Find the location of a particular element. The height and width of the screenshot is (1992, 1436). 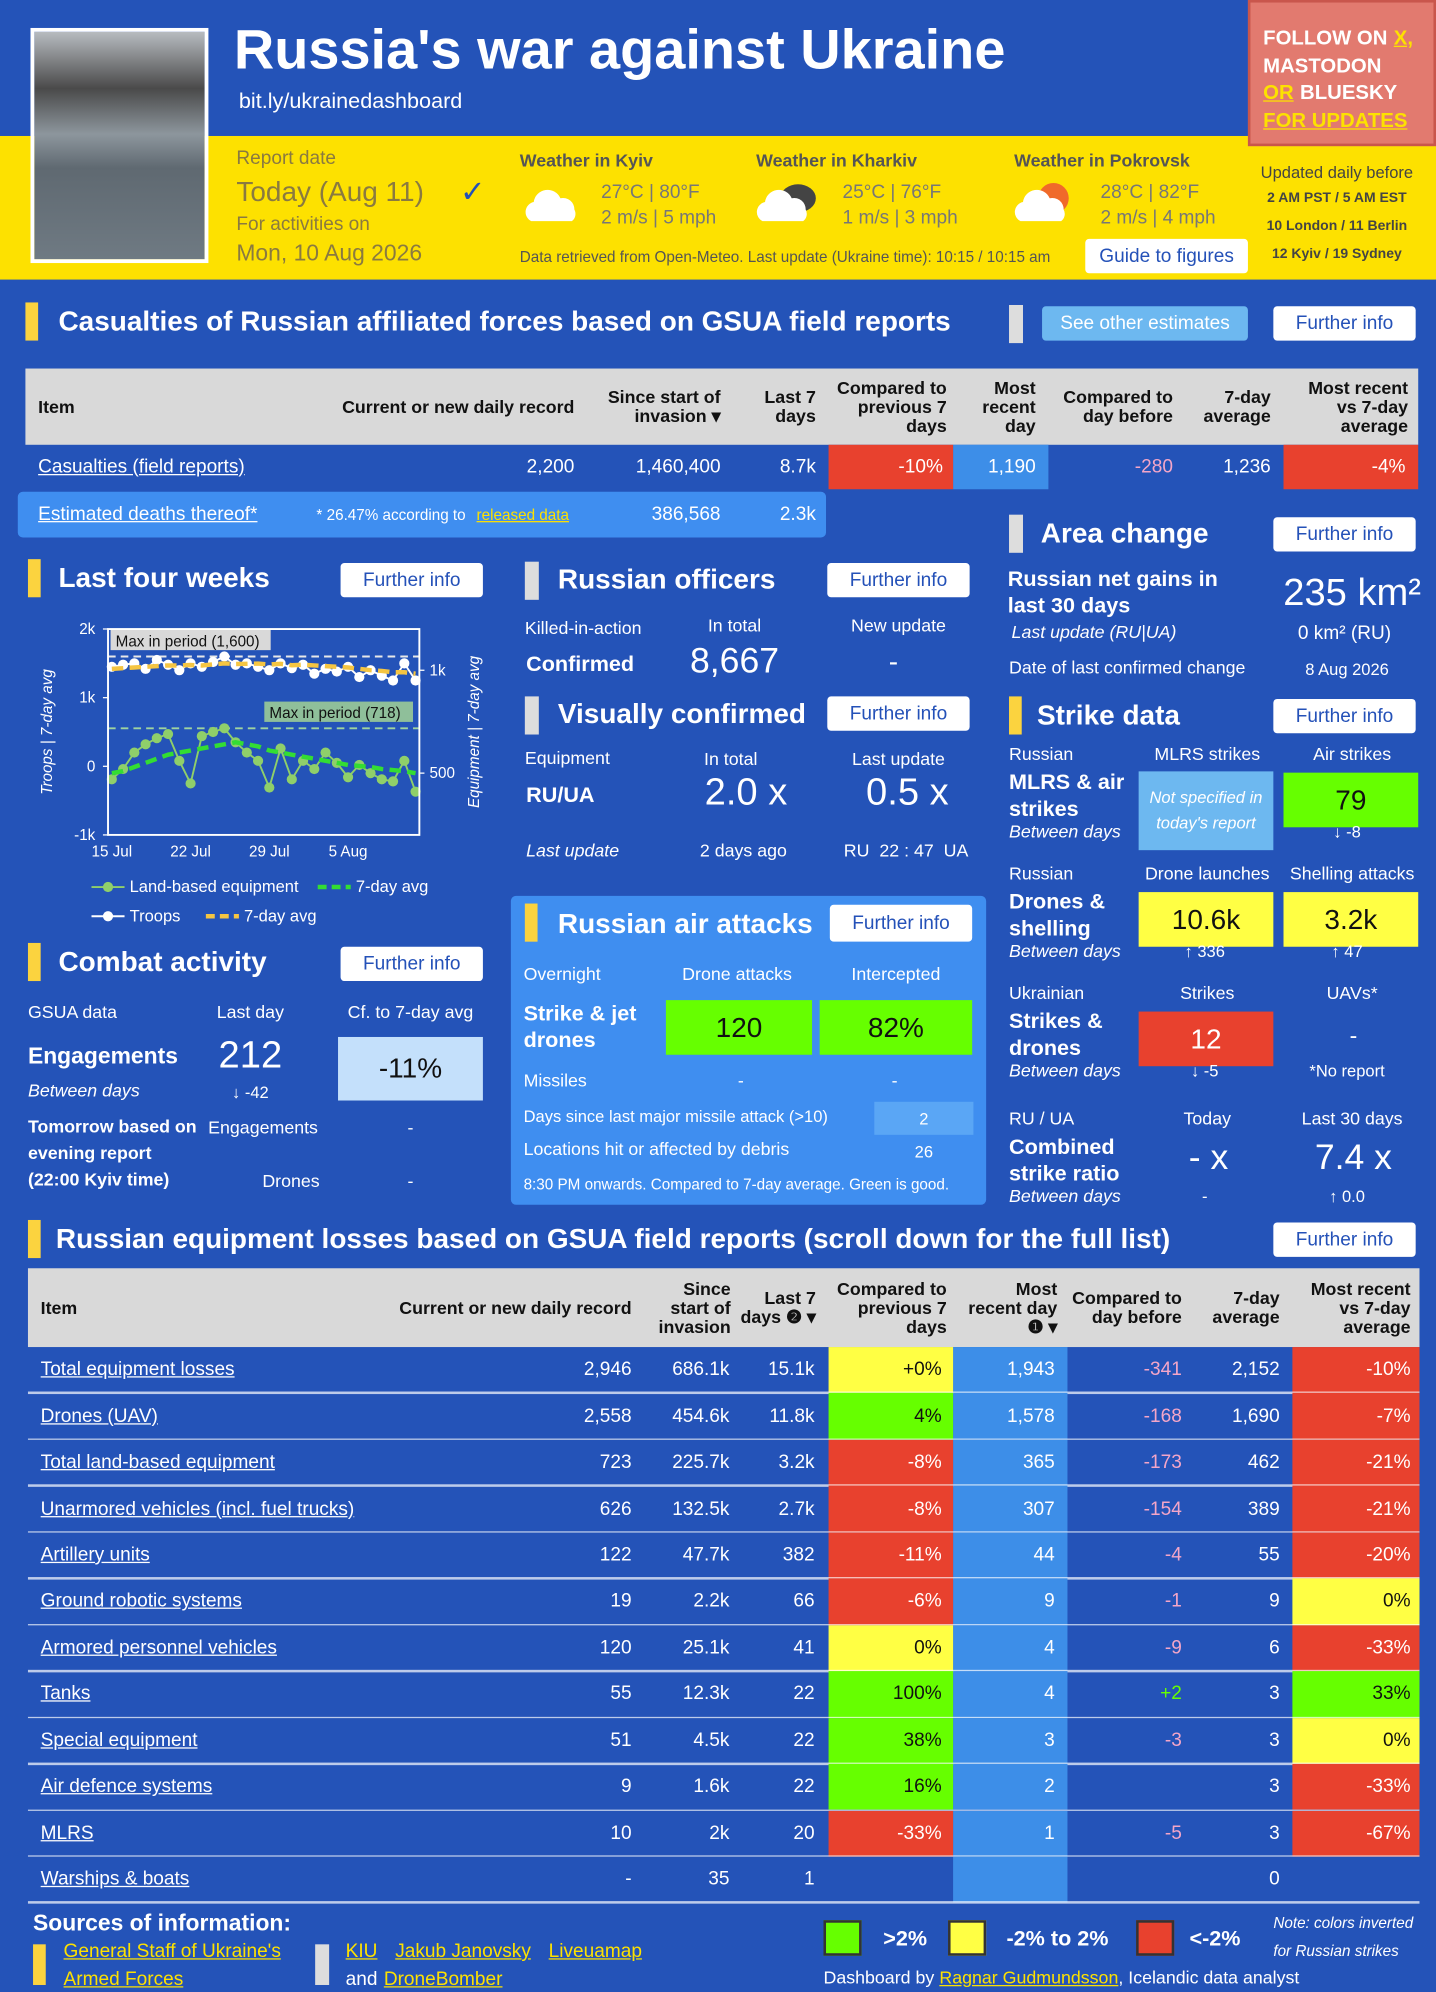

text: Dashboard by is located at coordinates (879, 1977).